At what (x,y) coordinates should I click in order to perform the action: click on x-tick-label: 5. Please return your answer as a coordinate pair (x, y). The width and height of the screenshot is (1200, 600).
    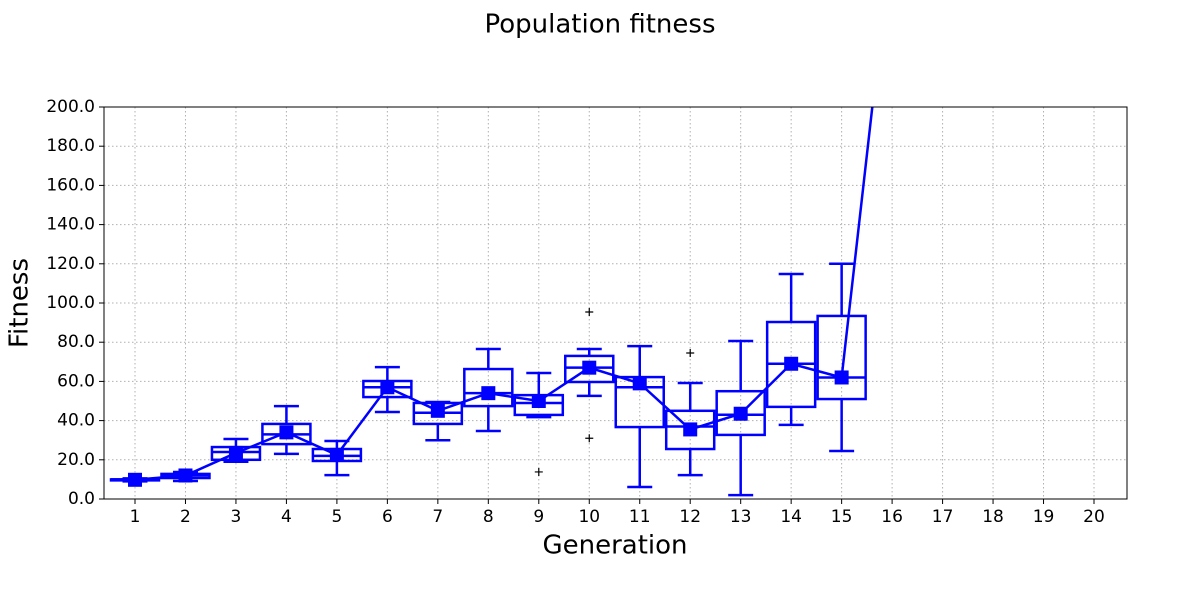
    Looking at the image, I should click on (336, 517).